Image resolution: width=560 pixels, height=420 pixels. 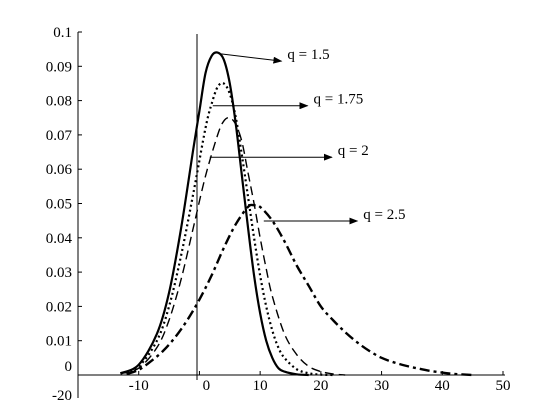 What do you see at coordinates (442, 386) in the screenshot?
I see `x-tick-label: 40` at bounding box center [442, 386].